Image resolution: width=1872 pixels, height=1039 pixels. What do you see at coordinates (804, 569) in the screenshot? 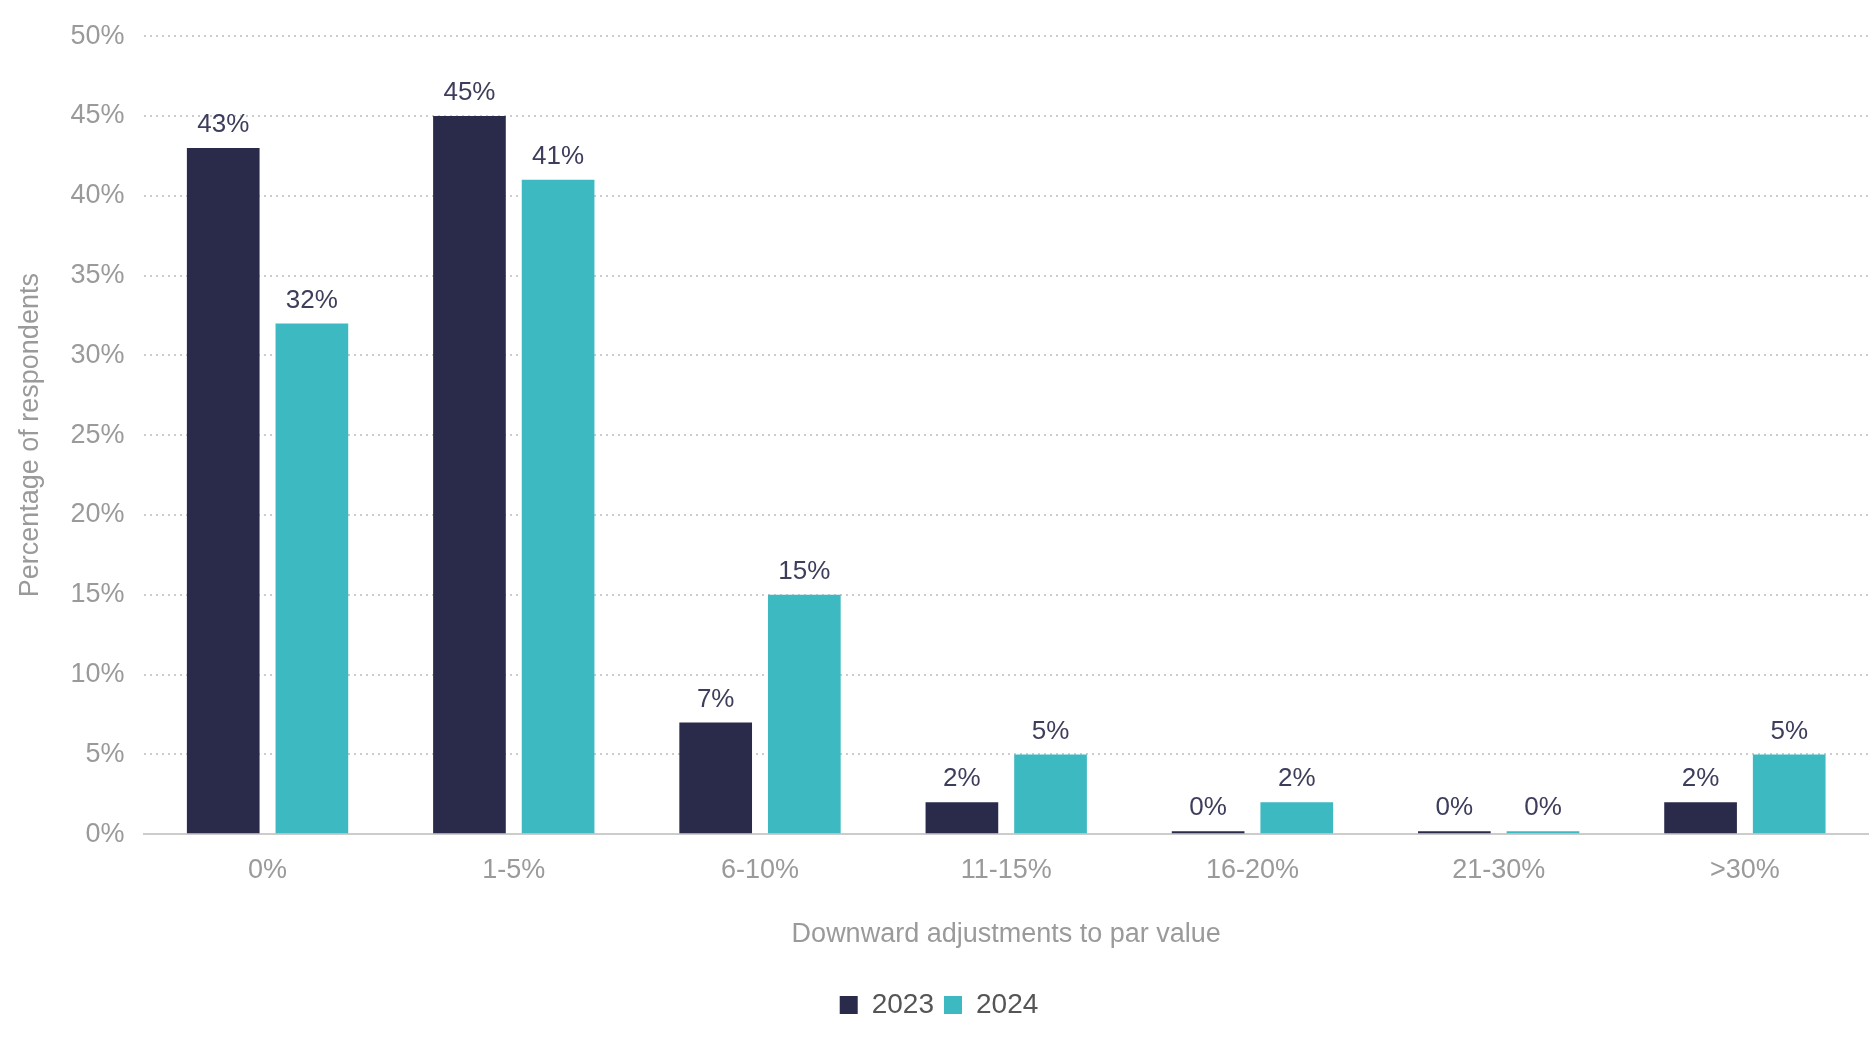
I see `data-label: 15%` at bounding box center [804, 569].